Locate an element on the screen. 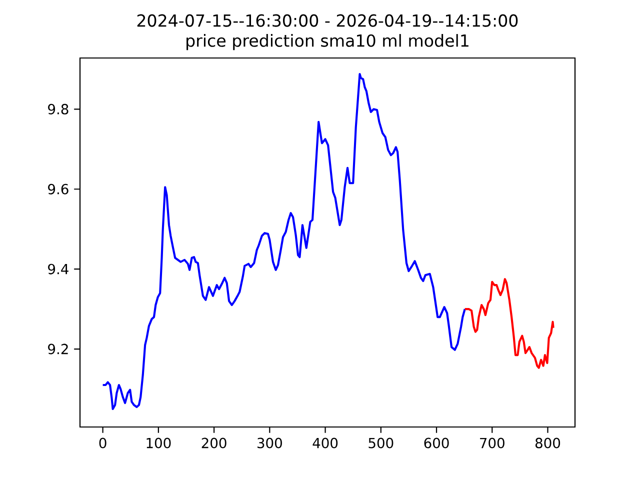  x-tick-label: 100 is located at coordinates (158, 443).